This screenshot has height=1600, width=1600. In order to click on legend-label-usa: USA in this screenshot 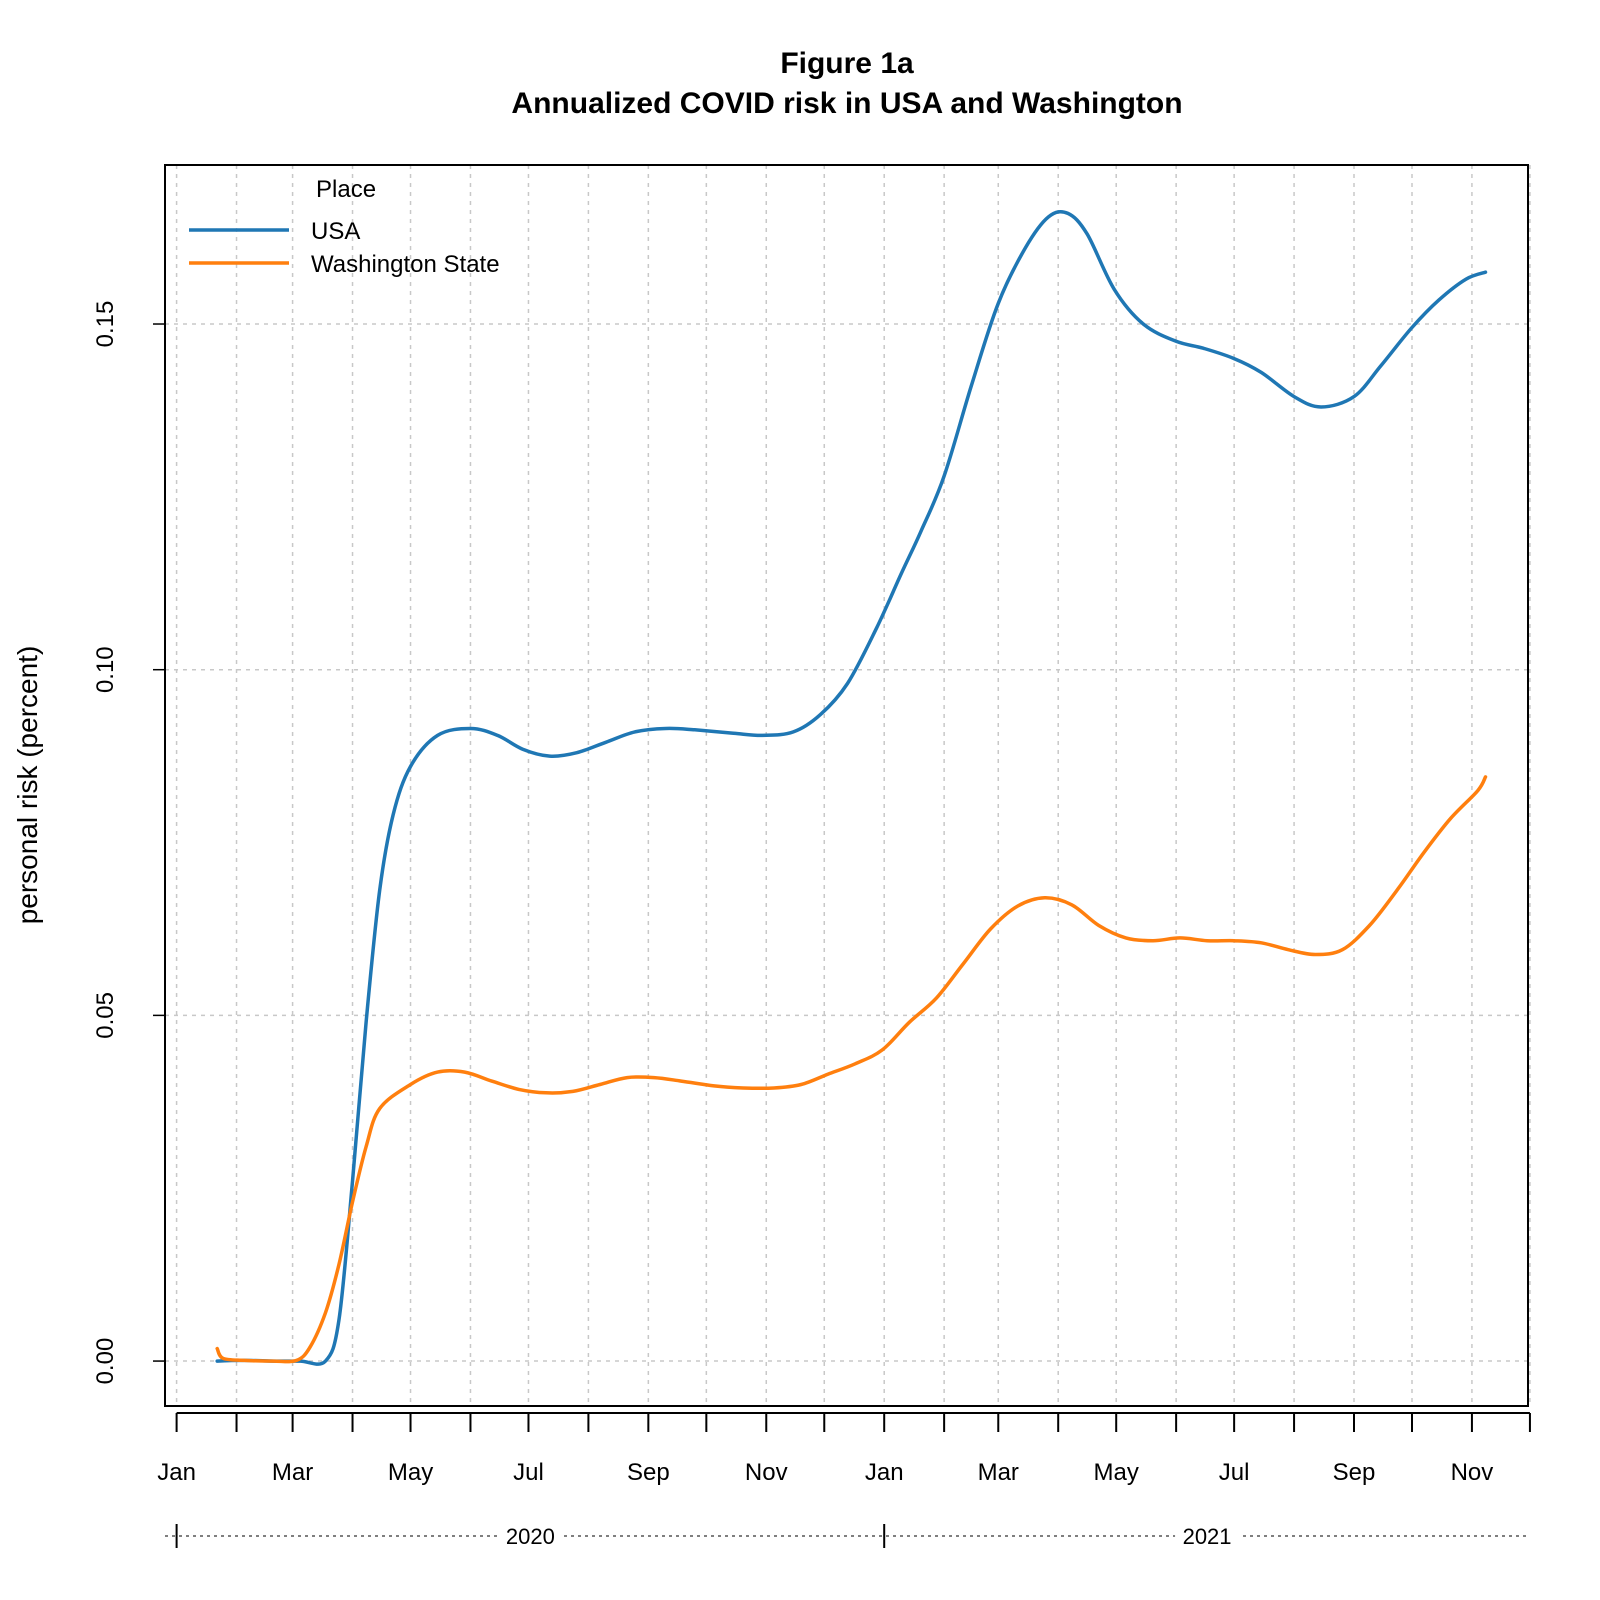, I will do `click(335, 231)`.